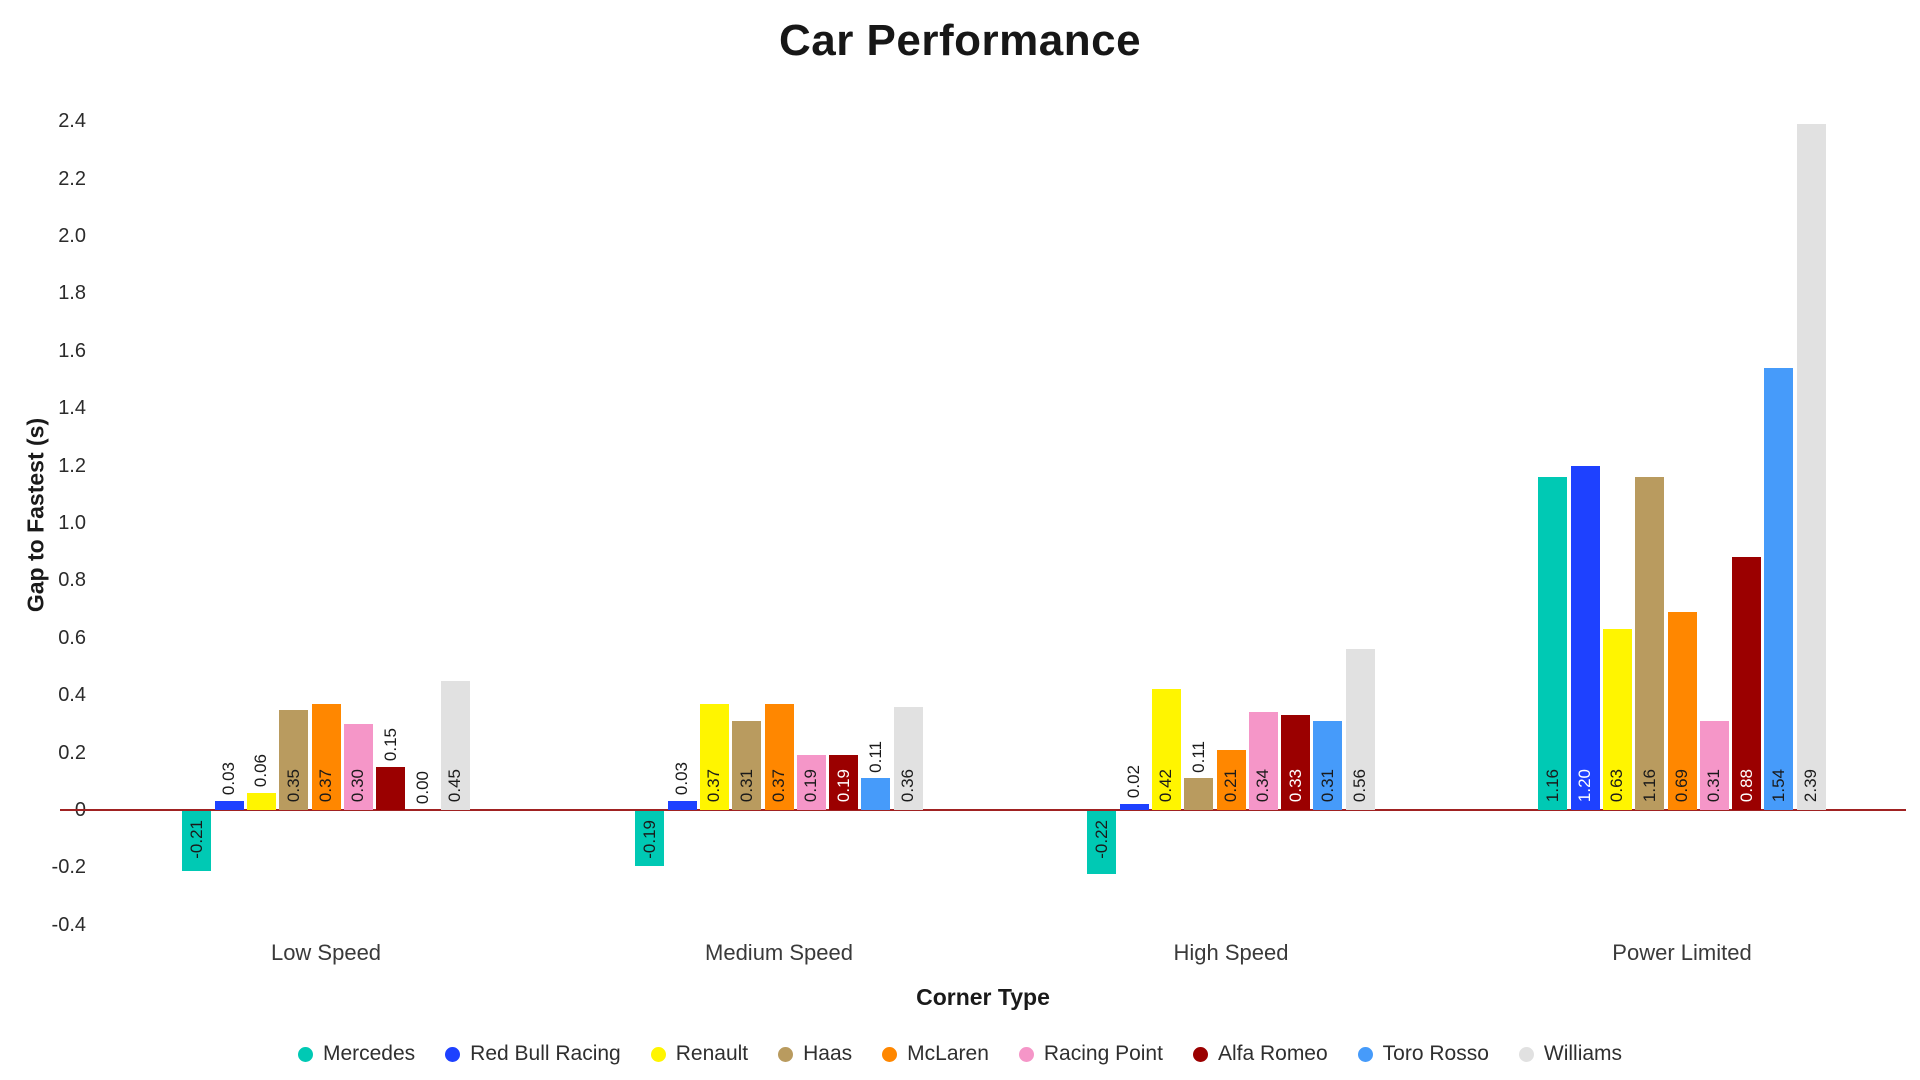 Image resolution: width=1920 pixels, height=1080 pixels. I want to click on category-label-power-limited: Power Limited, so click(1682, 952).